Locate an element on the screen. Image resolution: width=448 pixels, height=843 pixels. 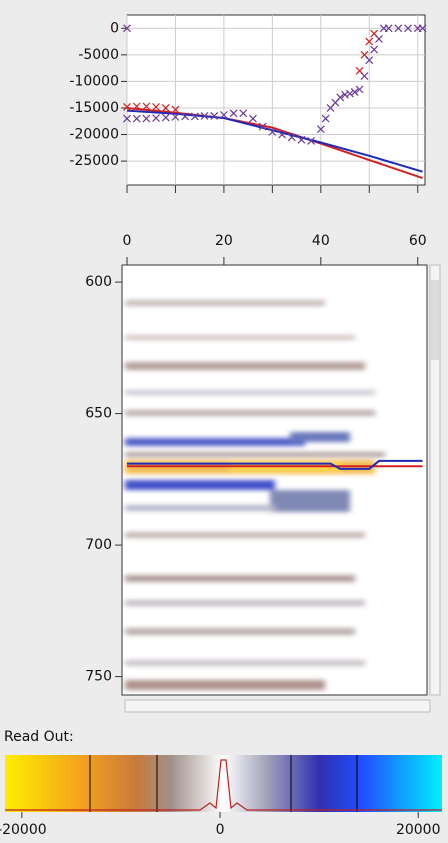
x-tick-label: -20000 is located at coordinates (23, 830).